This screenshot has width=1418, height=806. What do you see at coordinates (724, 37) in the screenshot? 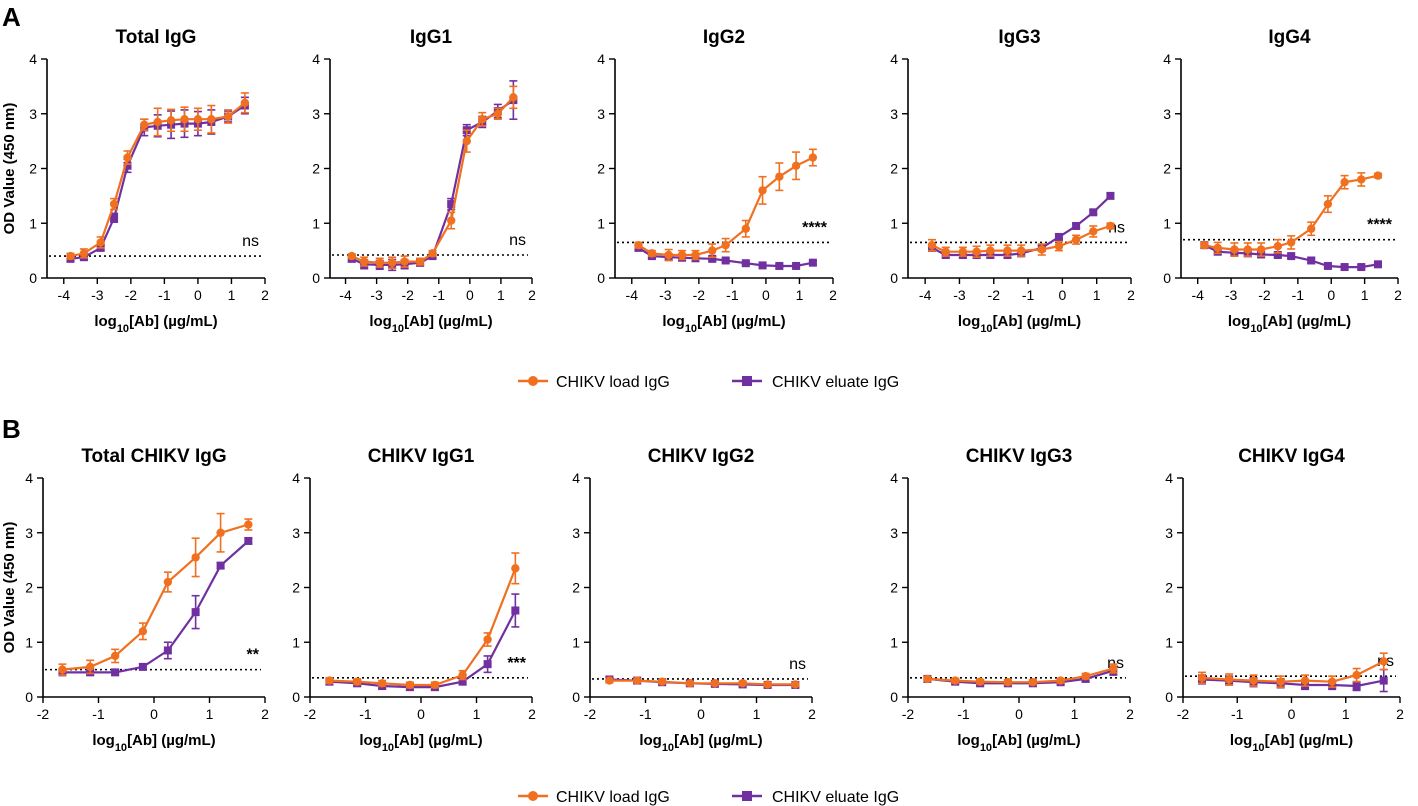
I see `chart-title: IgG2` at bounding box center [724, 37].